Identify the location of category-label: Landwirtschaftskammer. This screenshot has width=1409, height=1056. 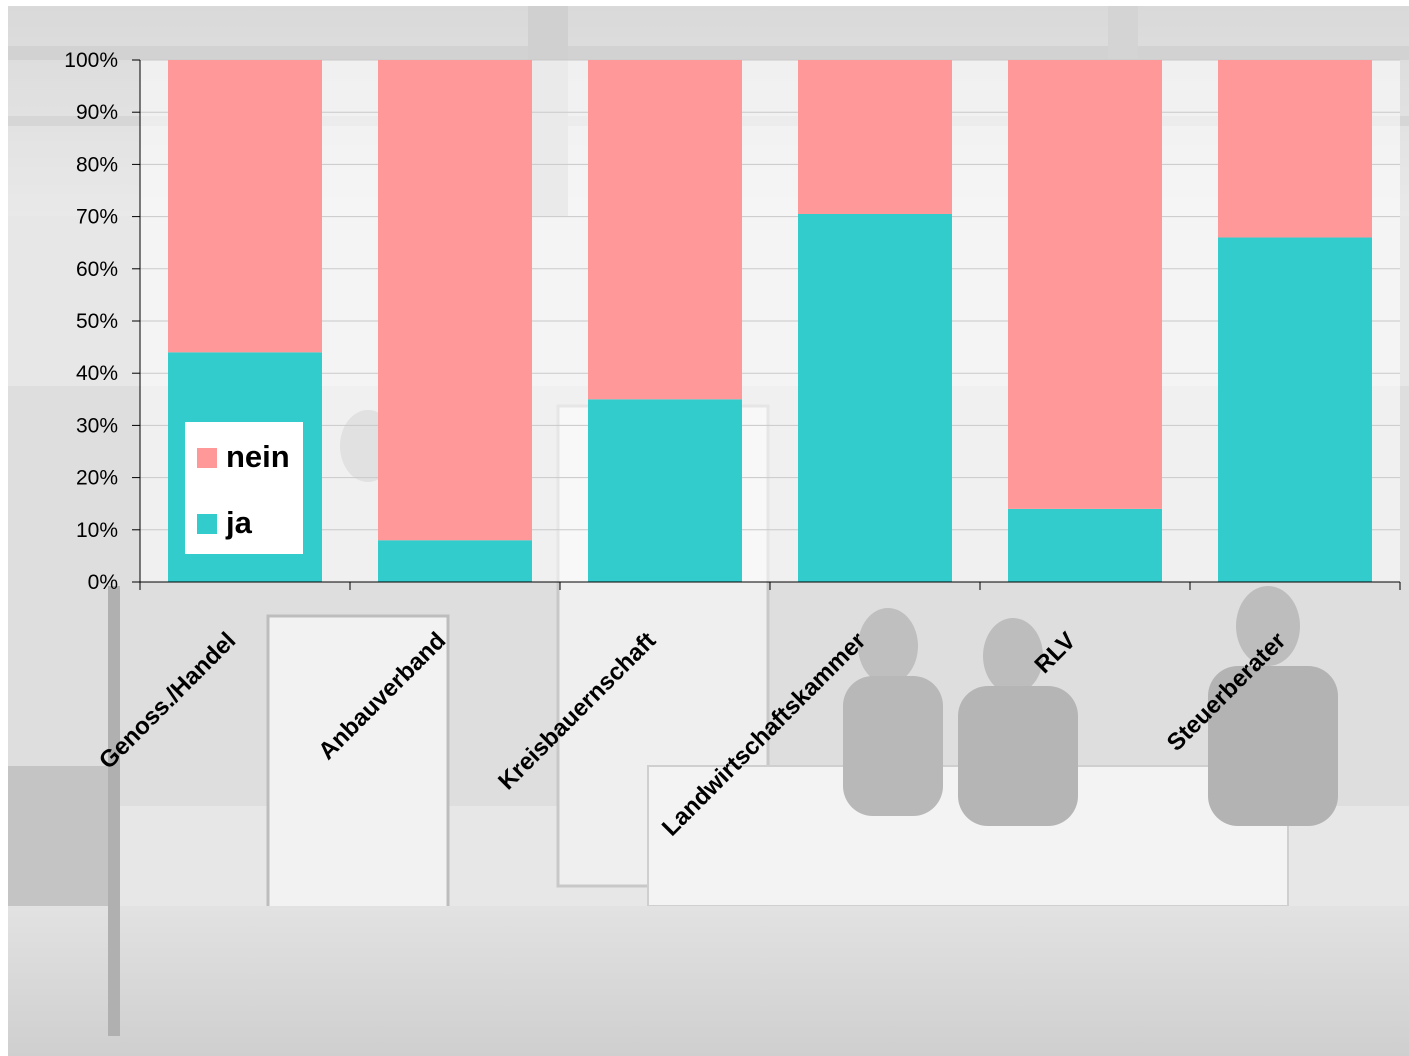
(764, 734).